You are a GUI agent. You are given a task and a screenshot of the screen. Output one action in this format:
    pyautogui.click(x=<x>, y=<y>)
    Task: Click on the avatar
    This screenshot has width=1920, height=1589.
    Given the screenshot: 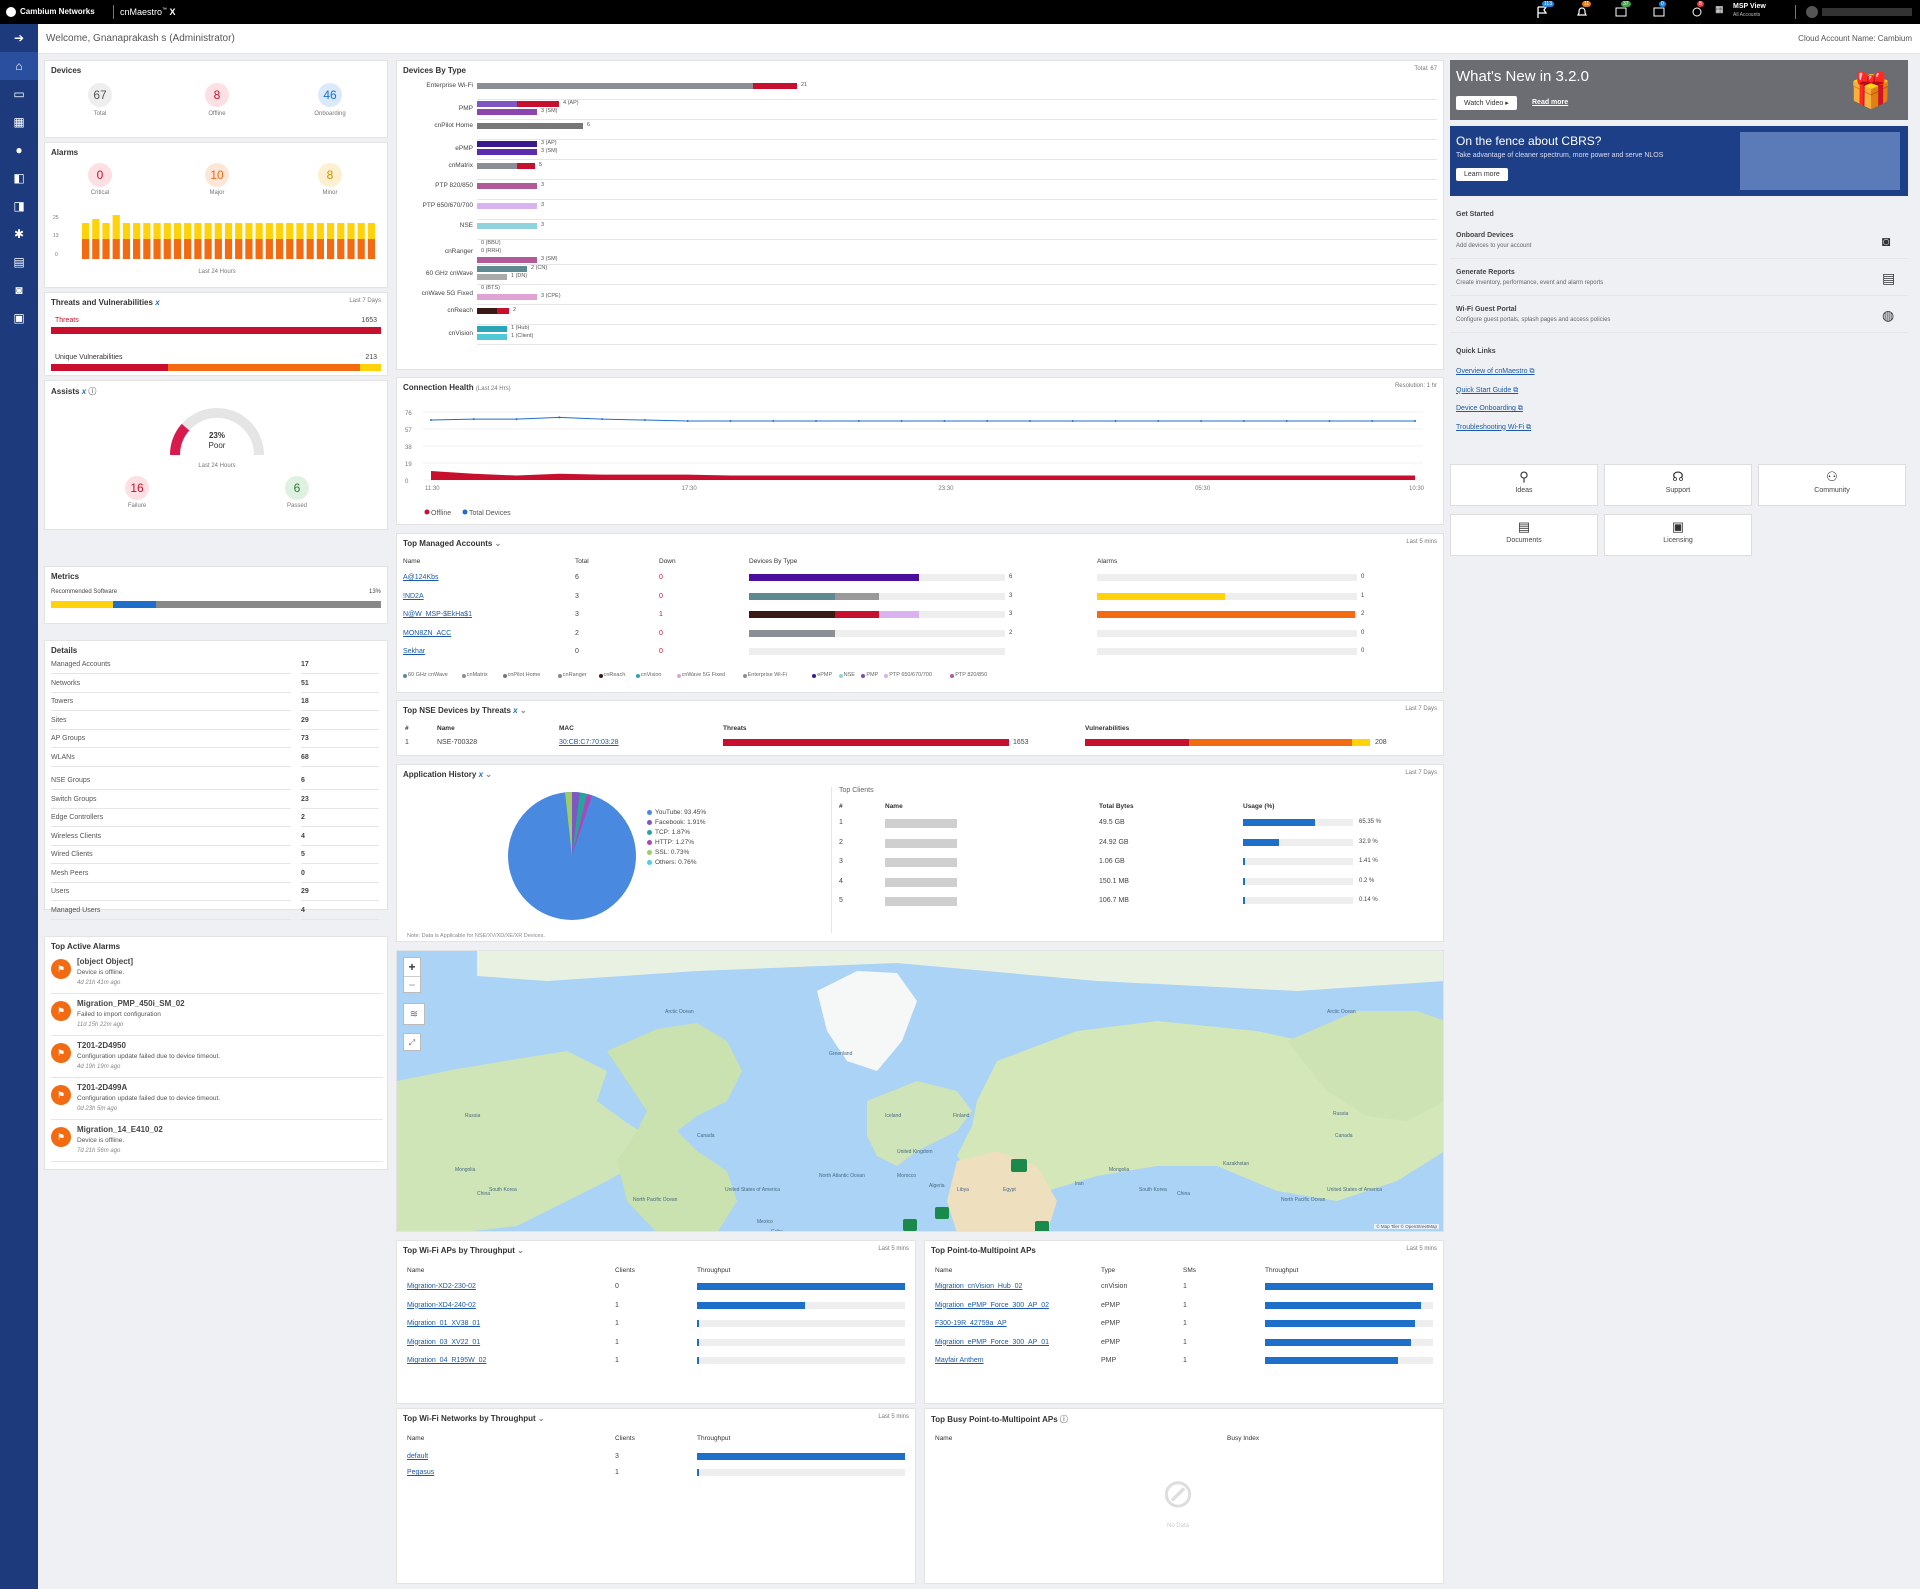 What is the action you would take?
    pyautogui.click(x=1812, y=12)
    